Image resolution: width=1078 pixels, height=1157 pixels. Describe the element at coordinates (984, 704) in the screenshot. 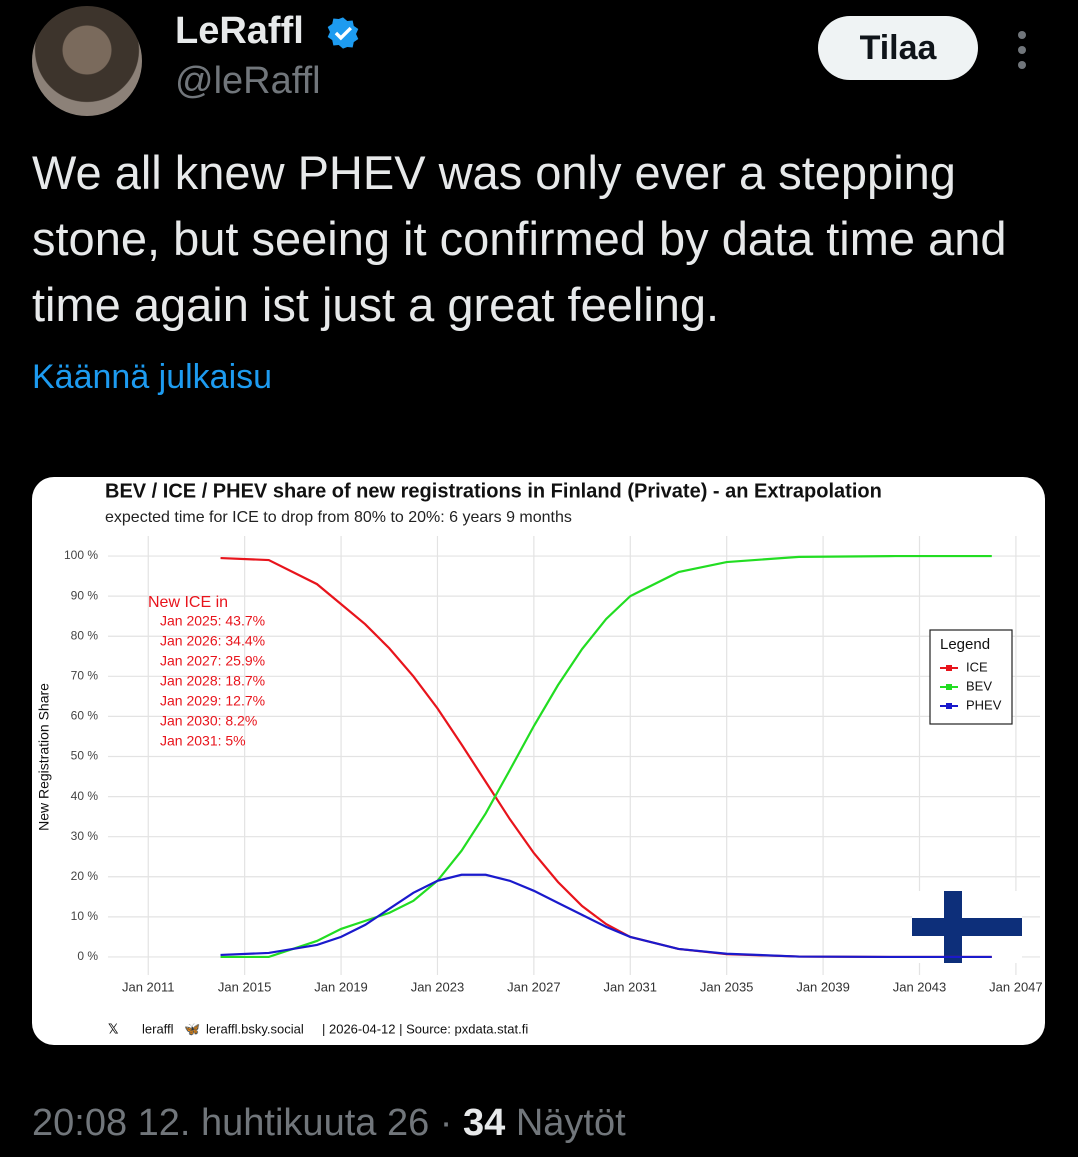

I see `legend-label: PHEV` at that location.